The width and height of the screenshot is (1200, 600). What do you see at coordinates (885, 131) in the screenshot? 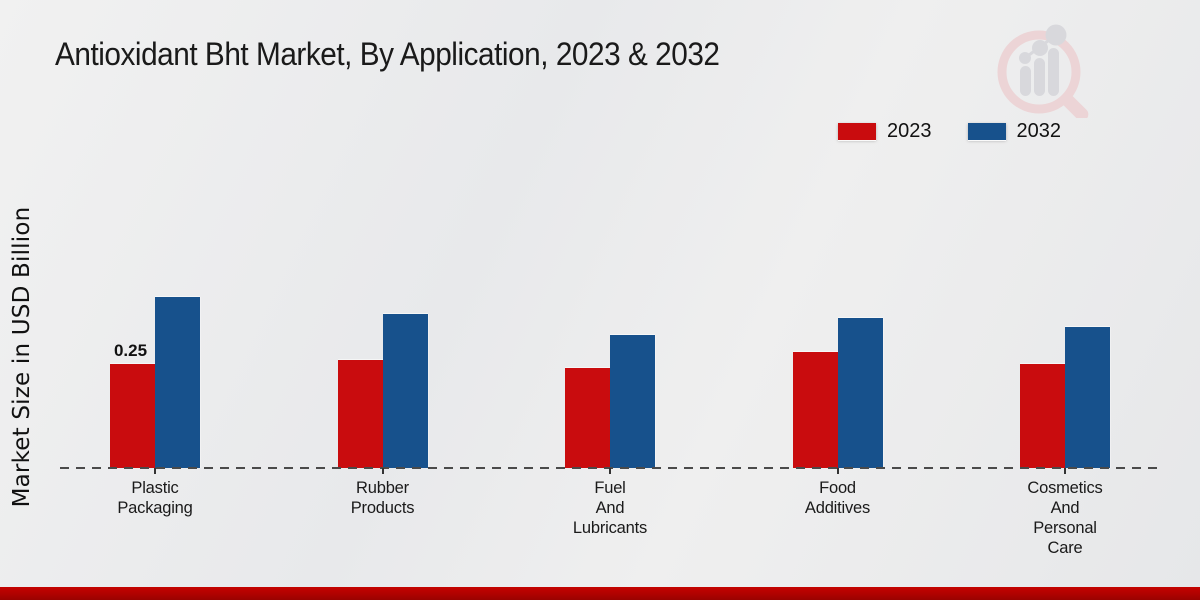
I see `legend-item-2023: 2023` at bounding box center [885, 131].